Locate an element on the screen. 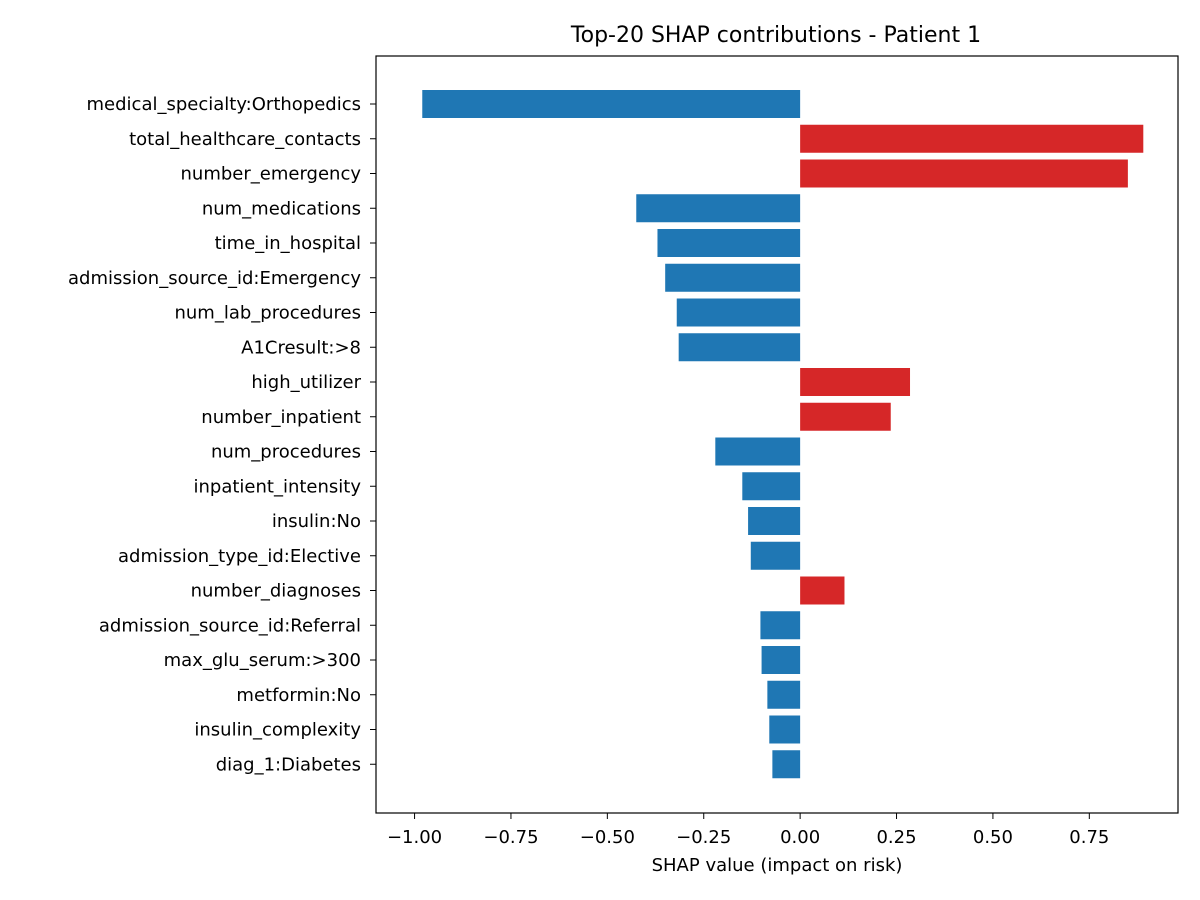 The image size is (1200, 900). y-tick-label-6: num_lab_procedures is located at coordinates (267, 313).